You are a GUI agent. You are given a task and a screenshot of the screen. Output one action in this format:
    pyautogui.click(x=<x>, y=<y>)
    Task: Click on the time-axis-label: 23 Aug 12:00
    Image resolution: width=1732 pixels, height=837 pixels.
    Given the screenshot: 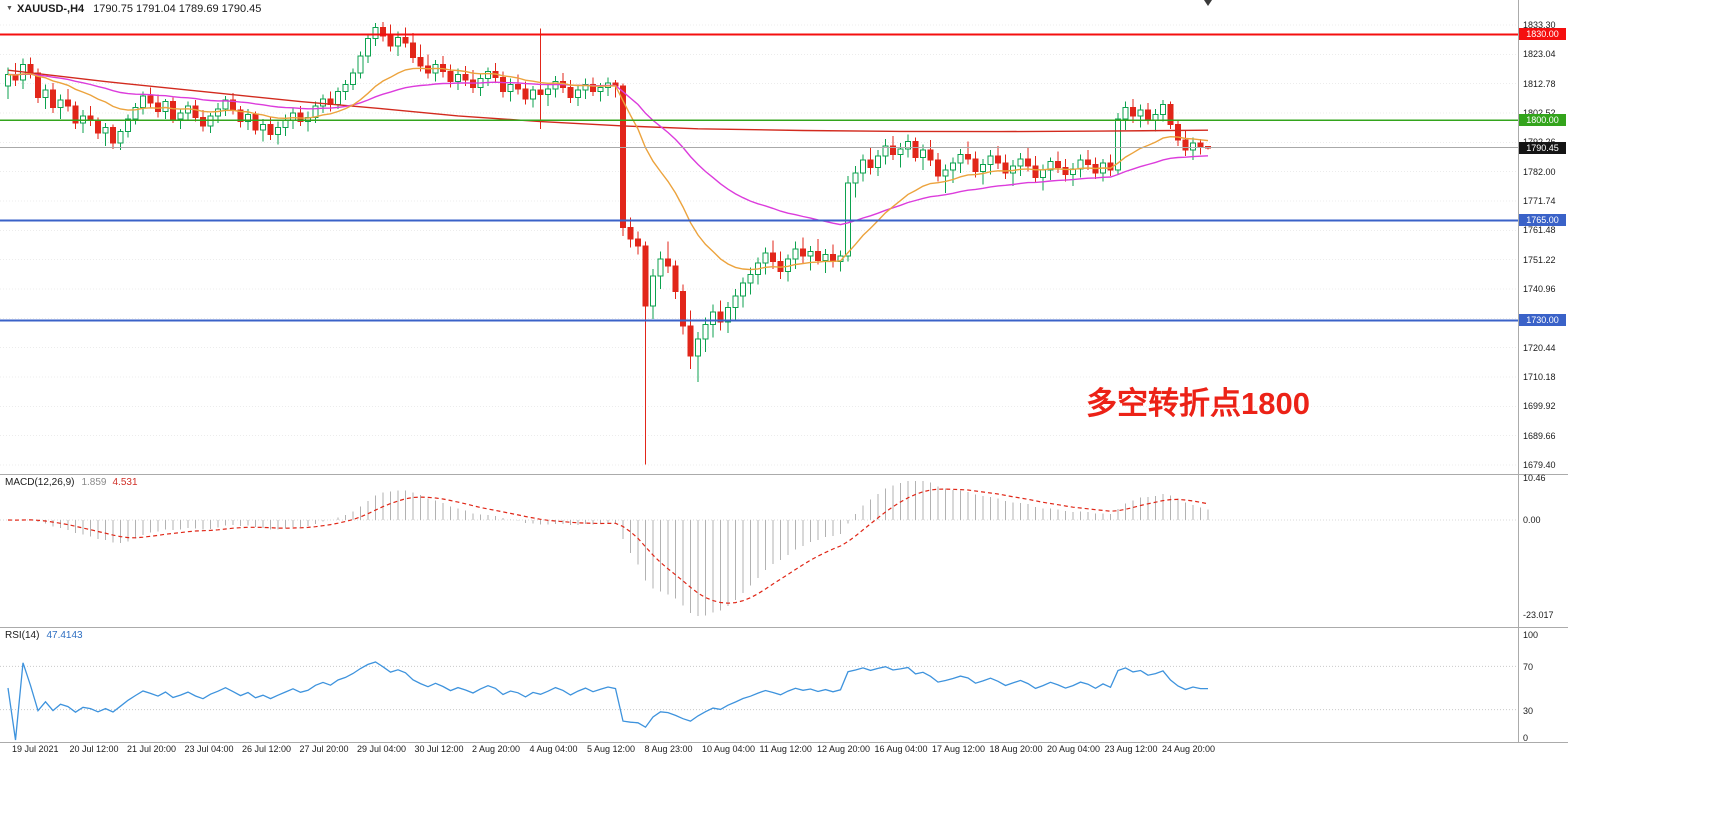 What is the action you would take?
    pyautogui.click(x=1131, y=749)
    